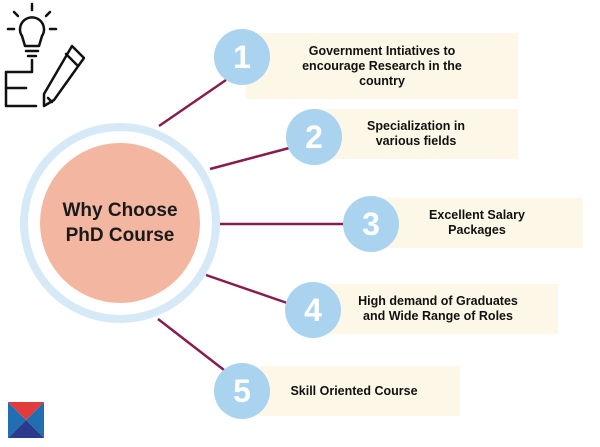 The width and height of the screenshot is (600, 447). I want to click on hub-title: Why Choose PhD Course, so click(120, 223).